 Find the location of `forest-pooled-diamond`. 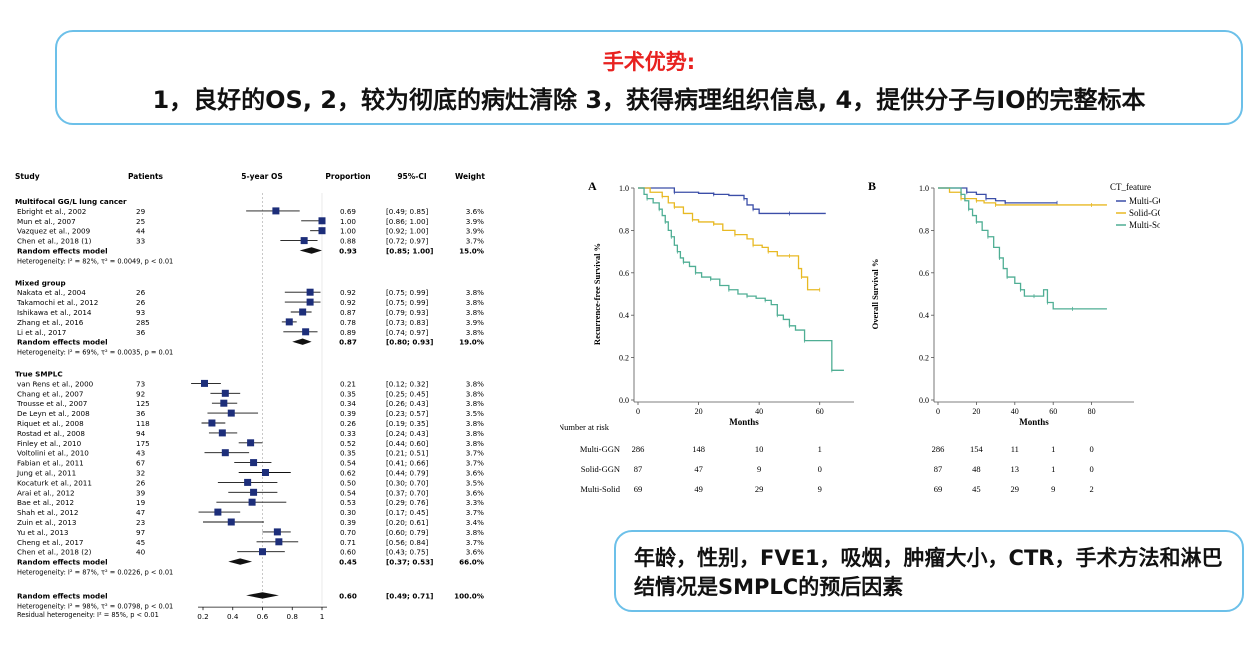

forest-pooled-diamond is located at coordinates (302, 341).